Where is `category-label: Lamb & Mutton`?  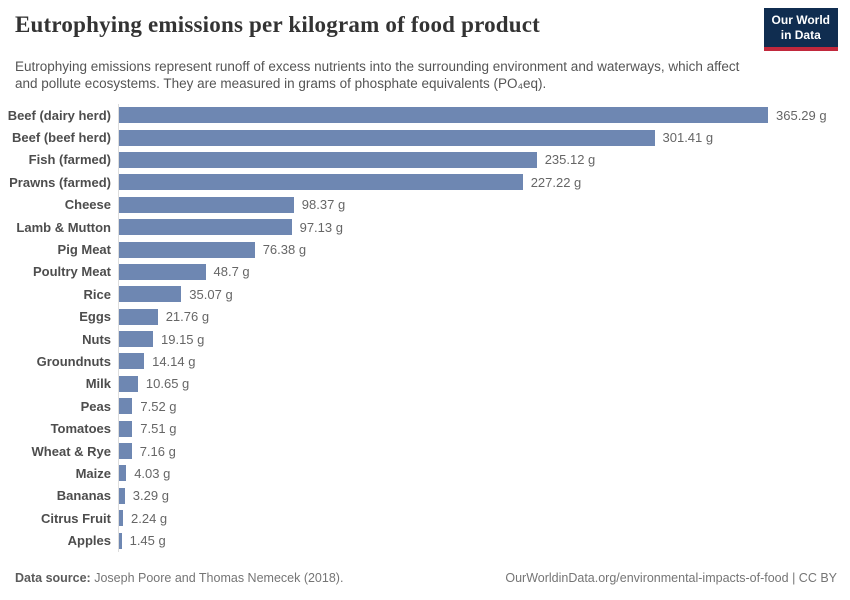 category-label: Lamb & Mutton is located at coordinates (63, 227).